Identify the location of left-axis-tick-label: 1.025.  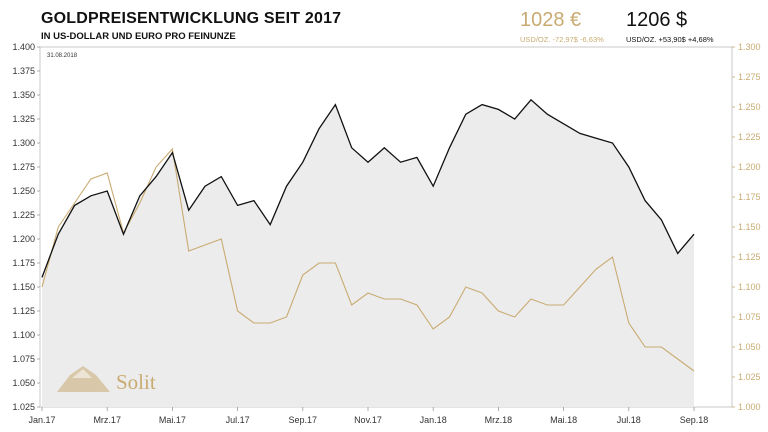
(23, 407).